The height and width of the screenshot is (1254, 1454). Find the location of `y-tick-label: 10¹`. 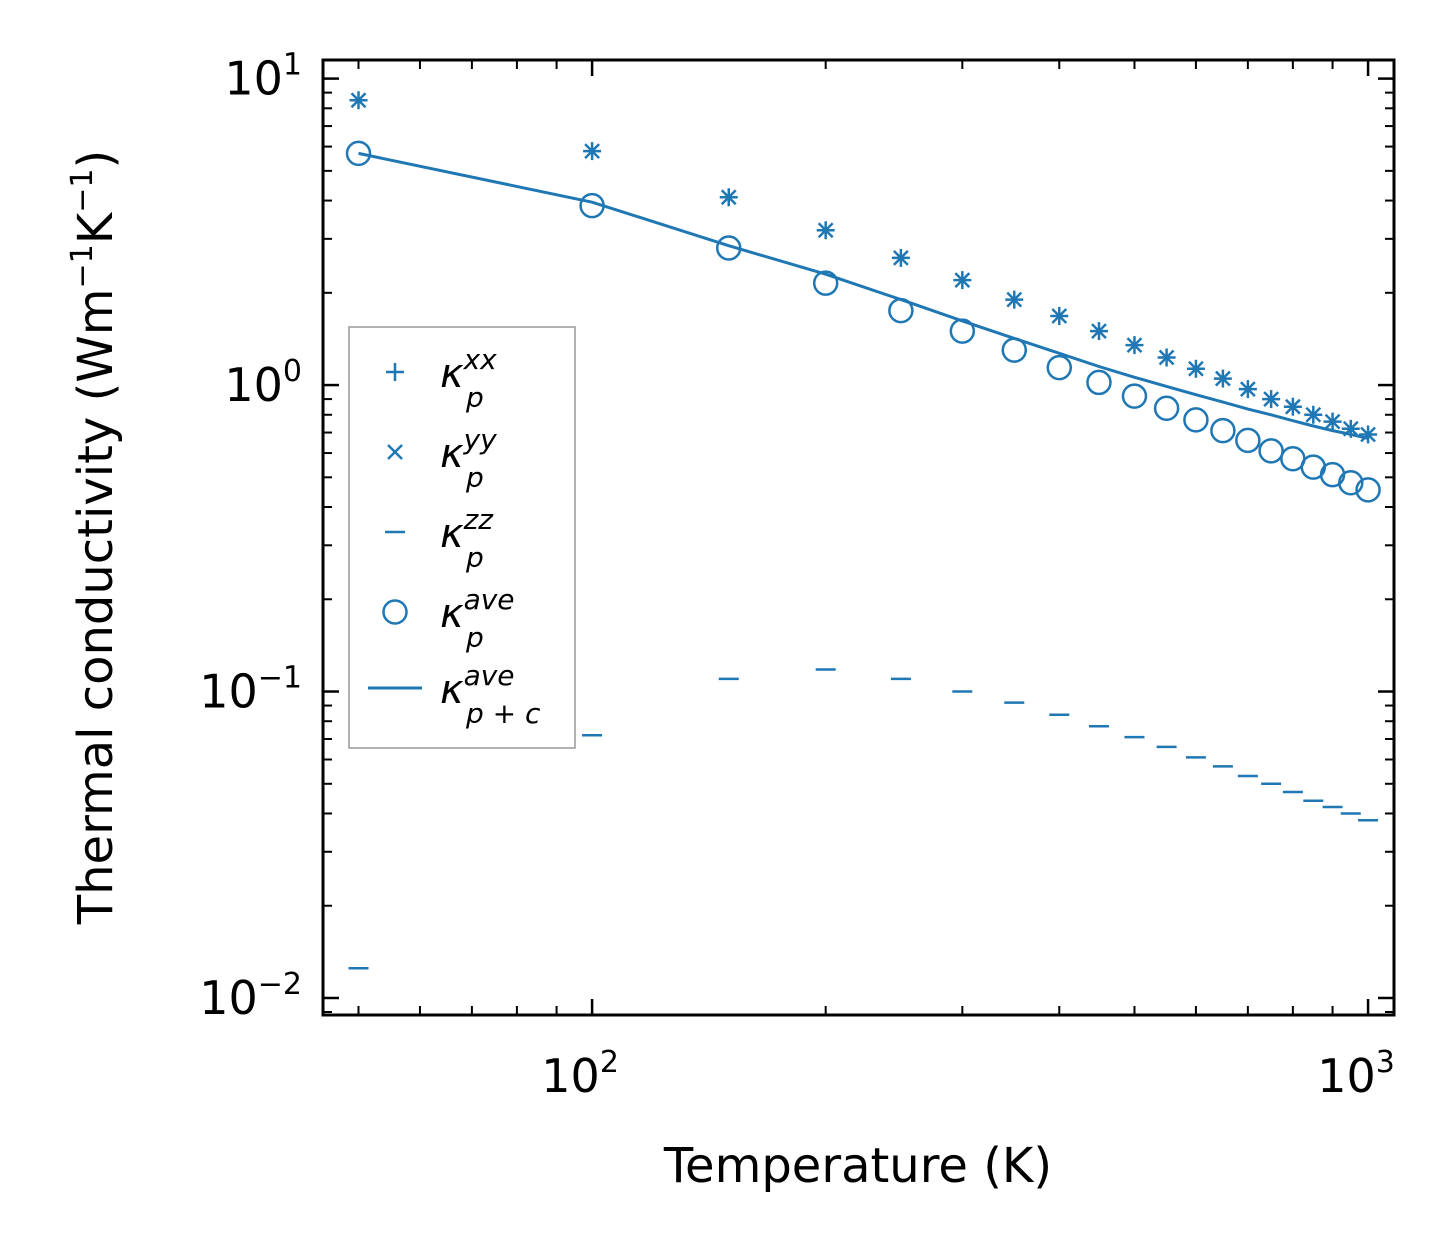

y-tick-label: 10¹ is located at coordinates (263, 77).